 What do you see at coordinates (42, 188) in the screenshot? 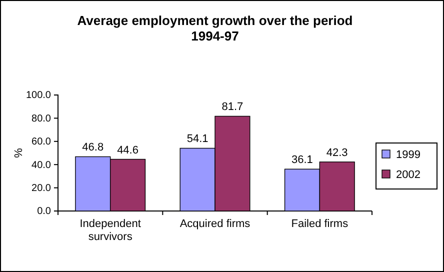
I see `y-tick-label: 20.0` at bounding box center [42, 188].